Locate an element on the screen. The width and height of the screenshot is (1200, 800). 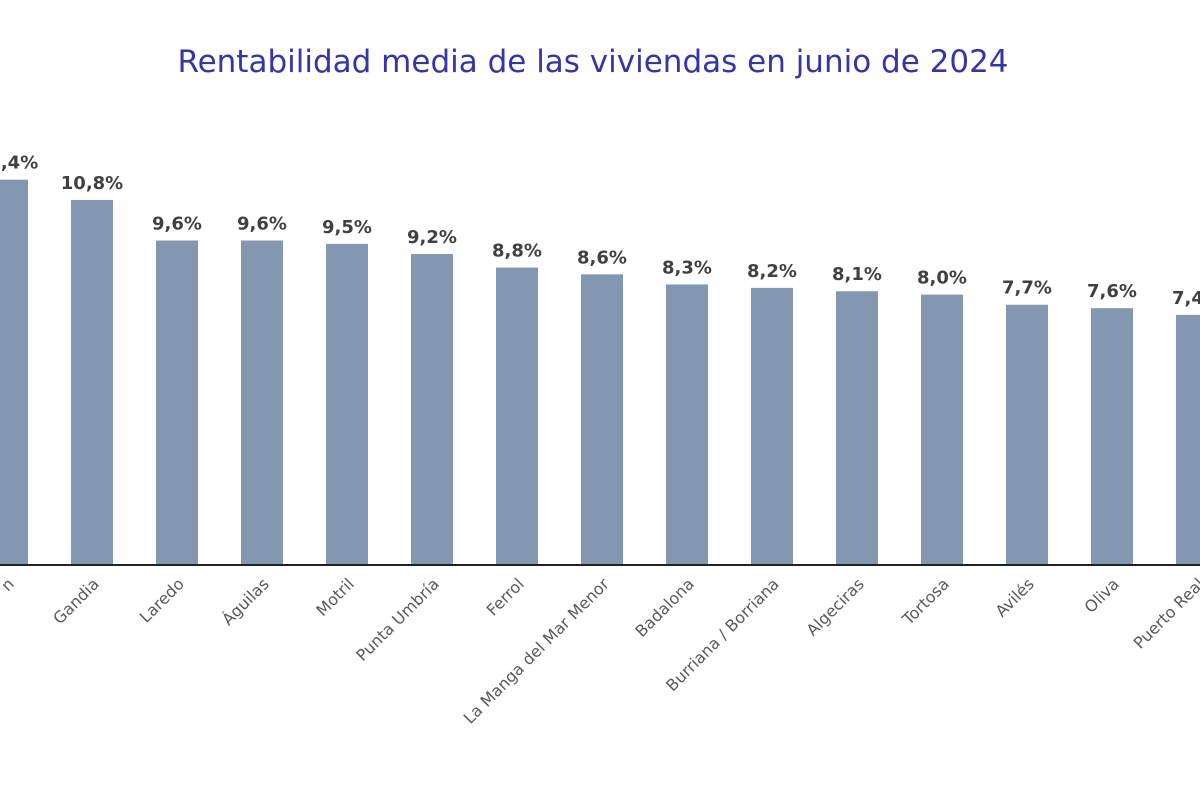
category-label: Oliva is located at coordinates (1102, 595).